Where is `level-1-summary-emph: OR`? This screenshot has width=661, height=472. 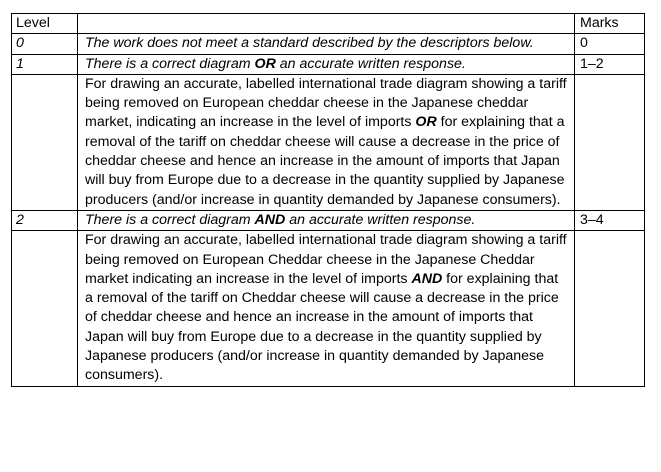
level-1-summary-emph: OR is located at coordinates (265, 63).